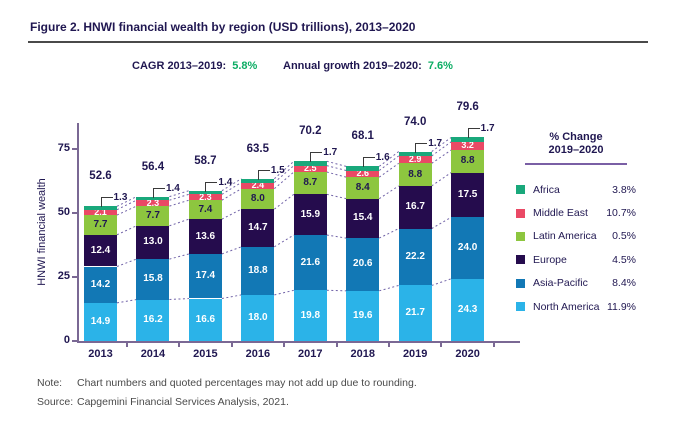 Image resolution: width=688 pixels, height=426 pixels. I want to click on legend-item-middle-east: Middle East 10.7%, so click(576, 212).